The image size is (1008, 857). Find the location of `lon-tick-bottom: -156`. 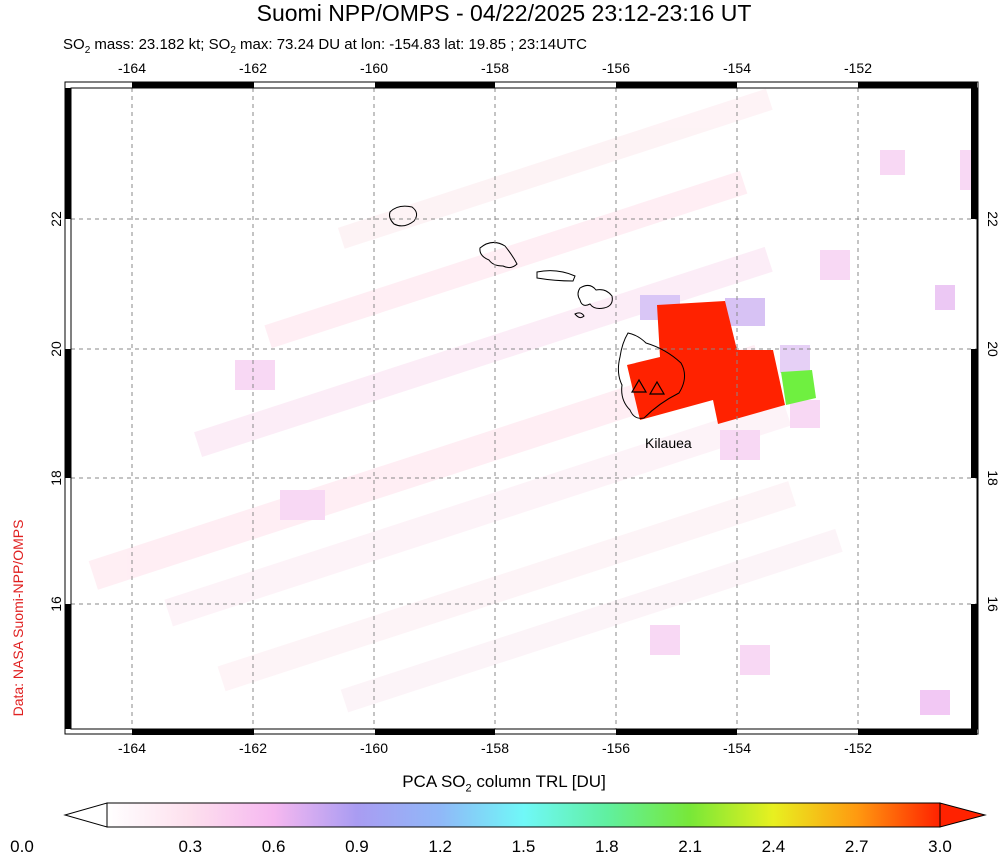

lon-tick-bottom: -156 is located at coordinates (616, 748).